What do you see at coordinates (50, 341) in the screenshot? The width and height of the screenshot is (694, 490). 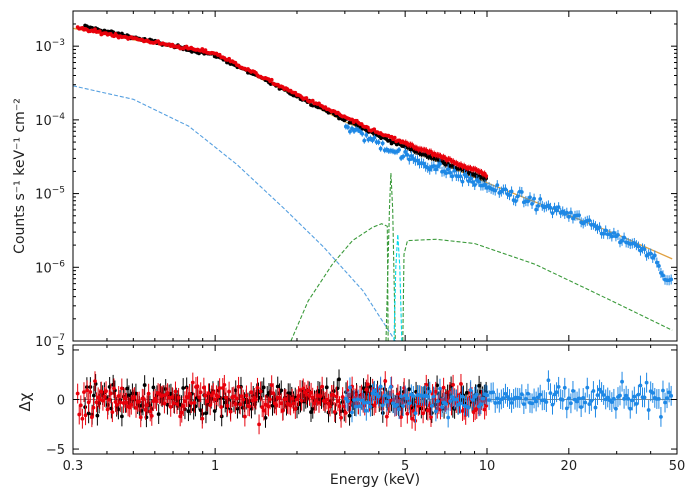 I see `y-tick-label: 10⁻⁷` at bounding box center [50, 341].